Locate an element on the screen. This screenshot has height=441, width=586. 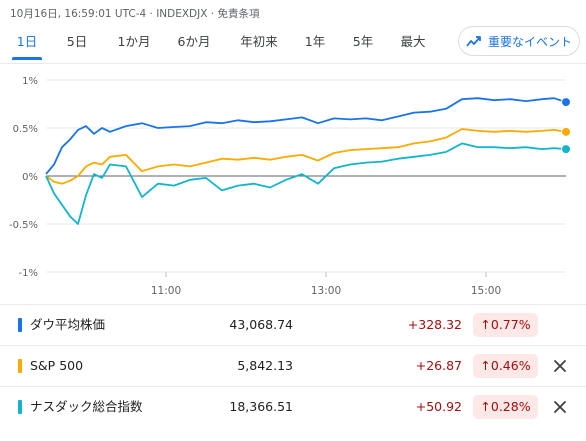
key-events-button: 重要なイベント is located at coordinates (519, 41).